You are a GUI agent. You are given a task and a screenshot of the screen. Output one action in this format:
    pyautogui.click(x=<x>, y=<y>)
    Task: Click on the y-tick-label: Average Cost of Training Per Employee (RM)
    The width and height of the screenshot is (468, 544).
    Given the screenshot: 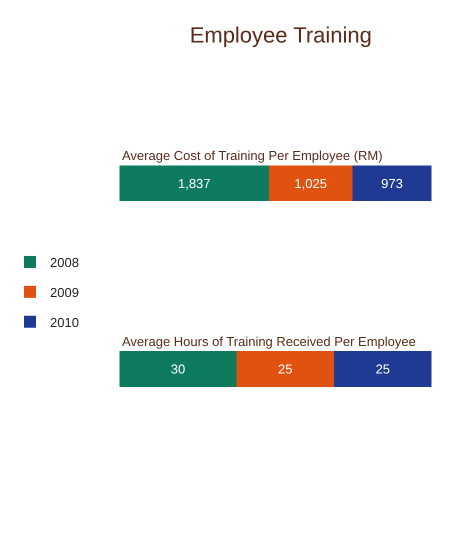 What is the action you would take?
    pyautogui.click(x=252, y=155)
    